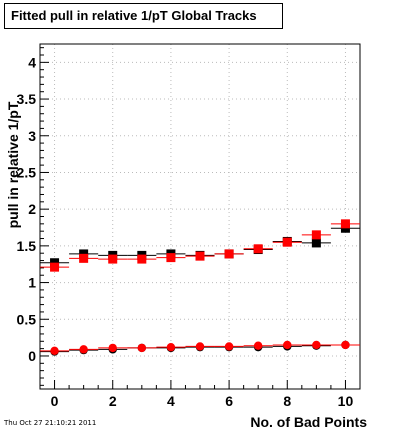  Describe the element at coordinates (229, 401) in the screenshot. I see `x-tick-label: 6` at that location.